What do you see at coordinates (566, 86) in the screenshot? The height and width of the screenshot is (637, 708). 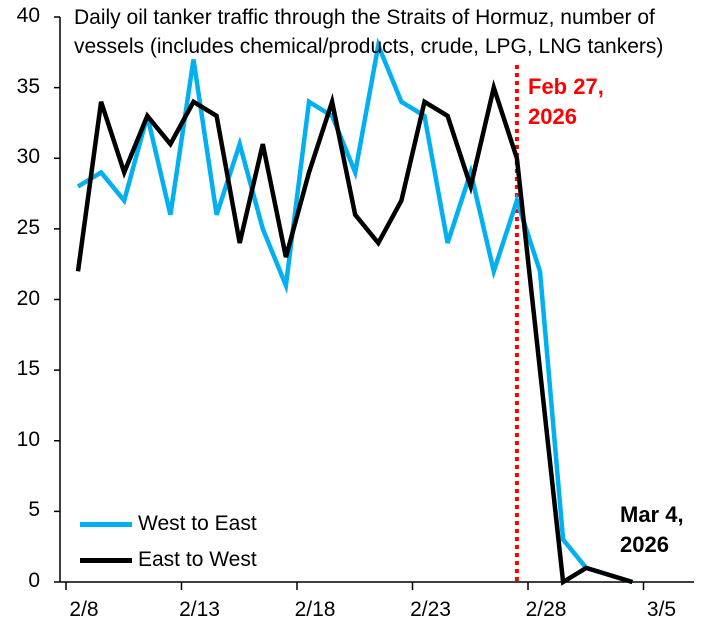 I see `annotation-feb27-line1: Feb 27,` at bounding box center [566, 86].